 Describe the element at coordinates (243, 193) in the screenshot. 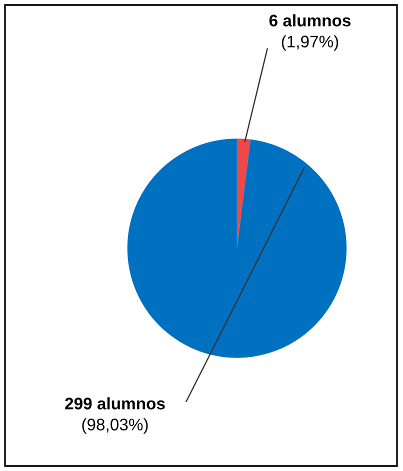

I see `pie-slice` at that location.